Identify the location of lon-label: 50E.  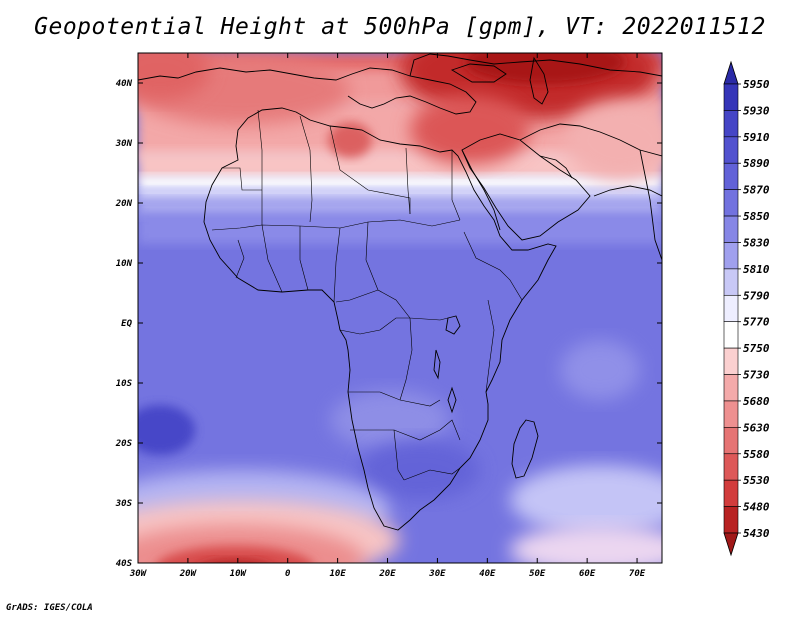
(537, 574).